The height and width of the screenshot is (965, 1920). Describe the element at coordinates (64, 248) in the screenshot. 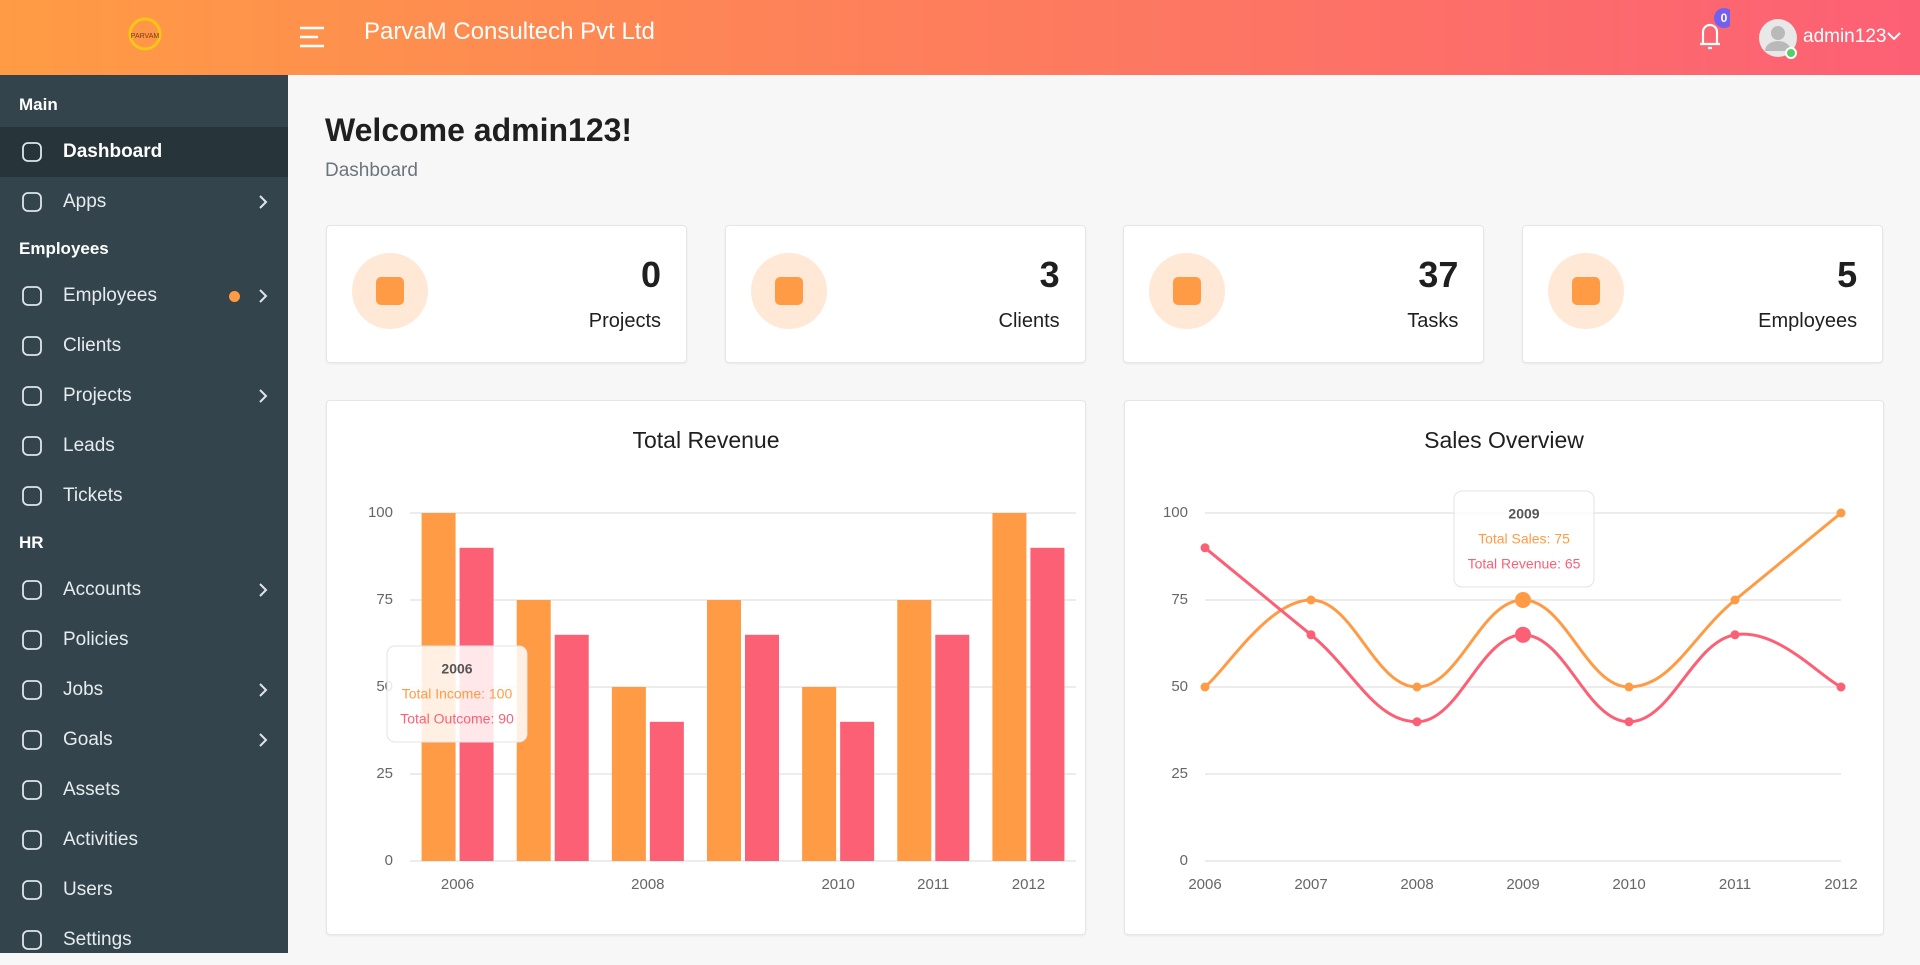

I see `section-title: Employees` at that location.